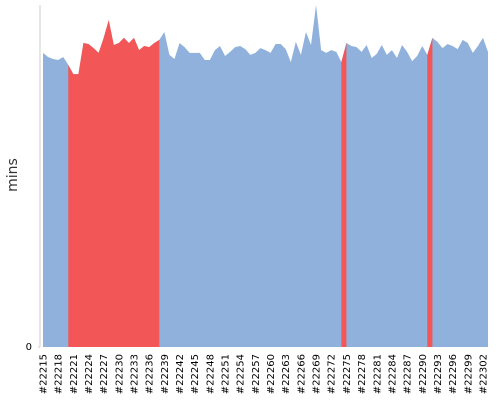  Describe the element at coordinates (44, 374) in the screenshot. I see `x-tick-label: #22215` at that location.